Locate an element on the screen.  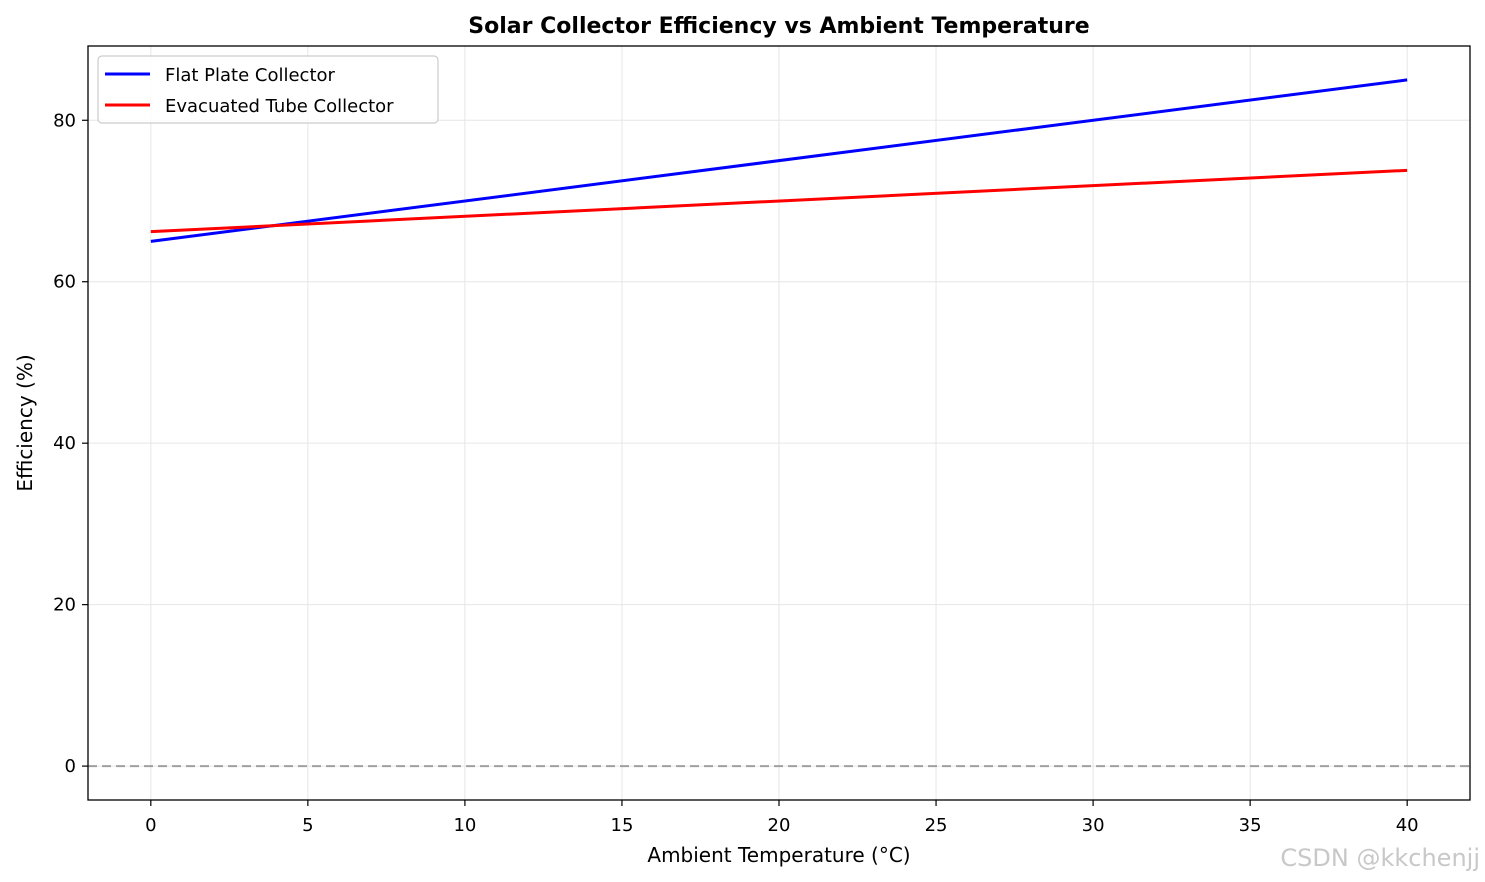
x-tick-label: 30 is located at coordinates (1093, 825).